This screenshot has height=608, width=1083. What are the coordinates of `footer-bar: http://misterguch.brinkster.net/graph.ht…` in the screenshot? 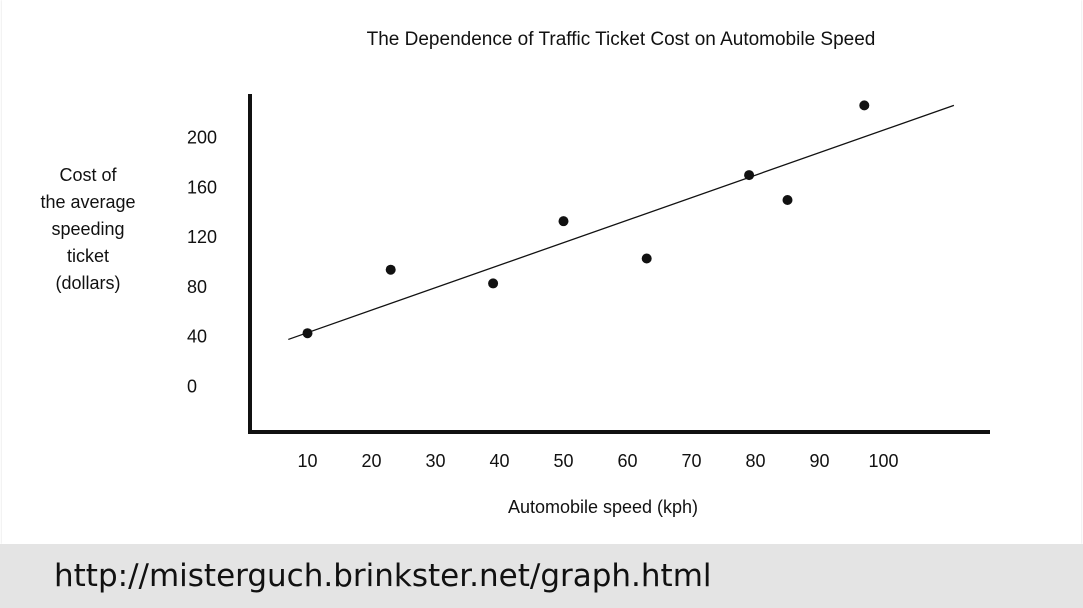 It's located at (541, 576).